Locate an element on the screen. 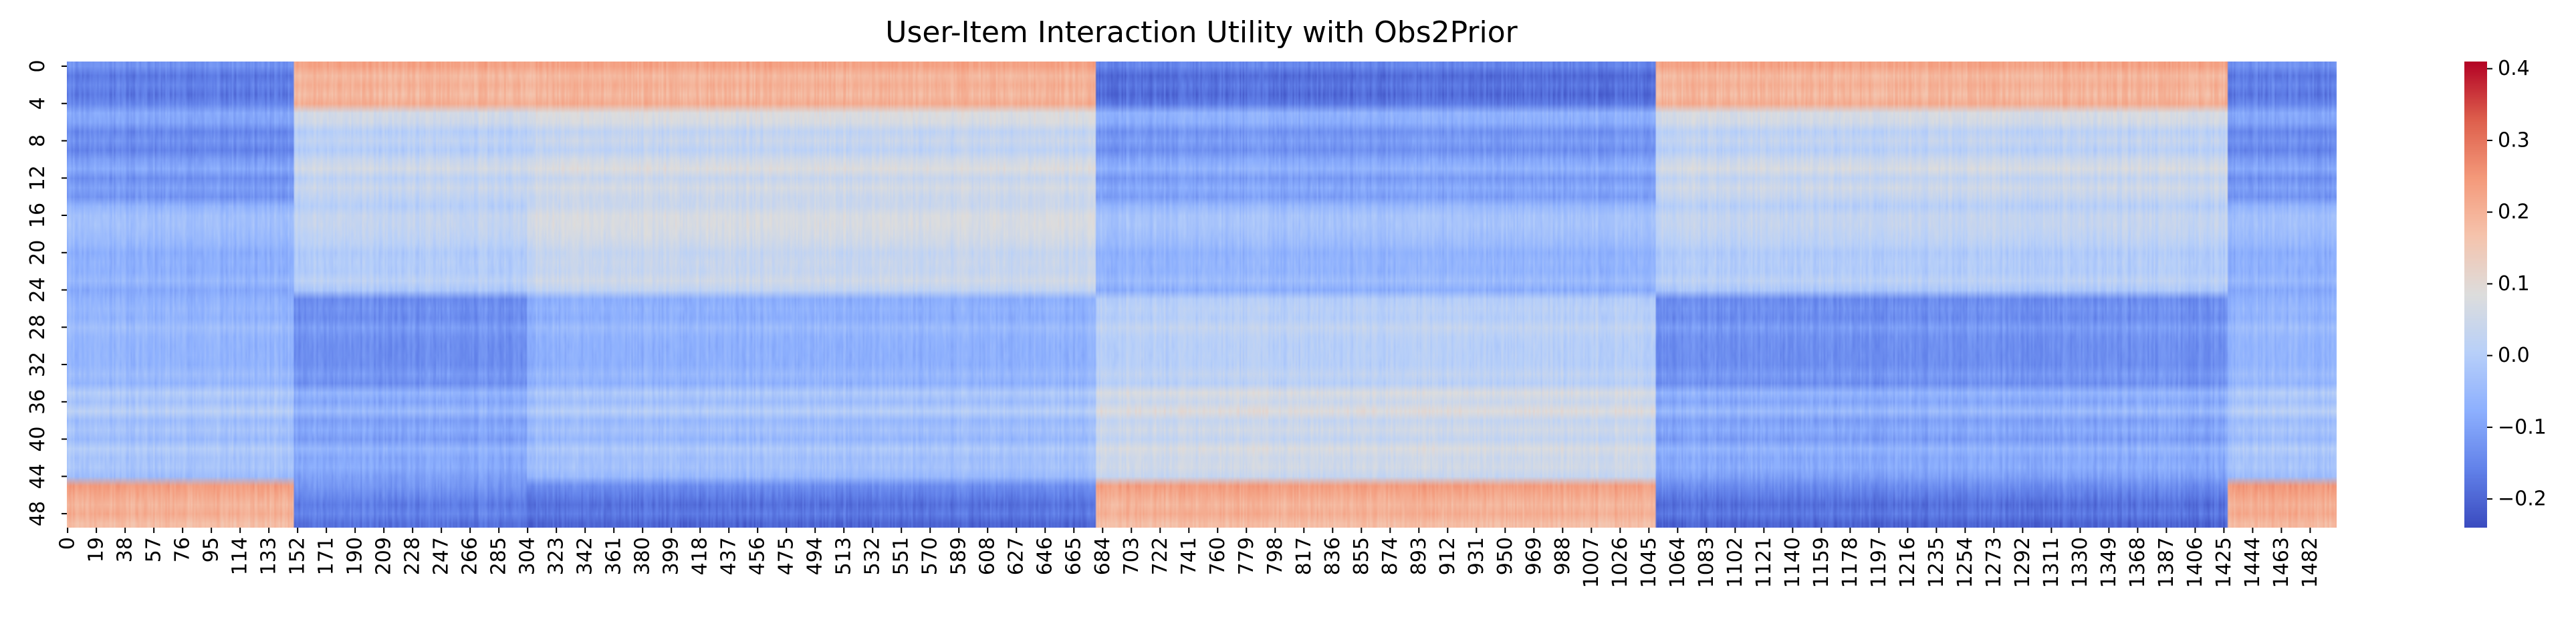 The image size is (2576, 636). x-tick-label: 779 is located at coordinates (1246, 556).